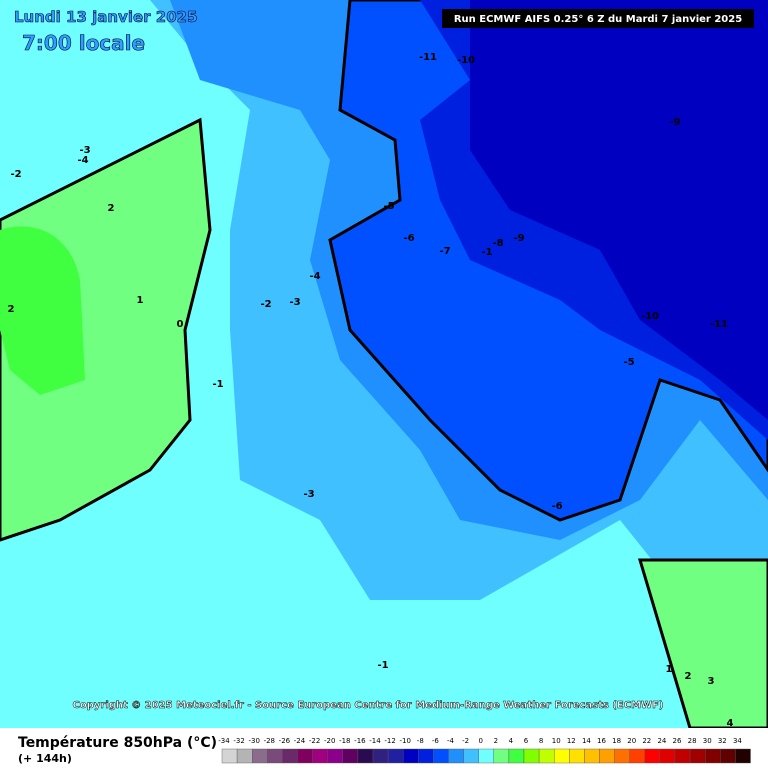 This screenshot has width=768, height=768. I want to click on legend-tick-label: -4, so click(451, 741).